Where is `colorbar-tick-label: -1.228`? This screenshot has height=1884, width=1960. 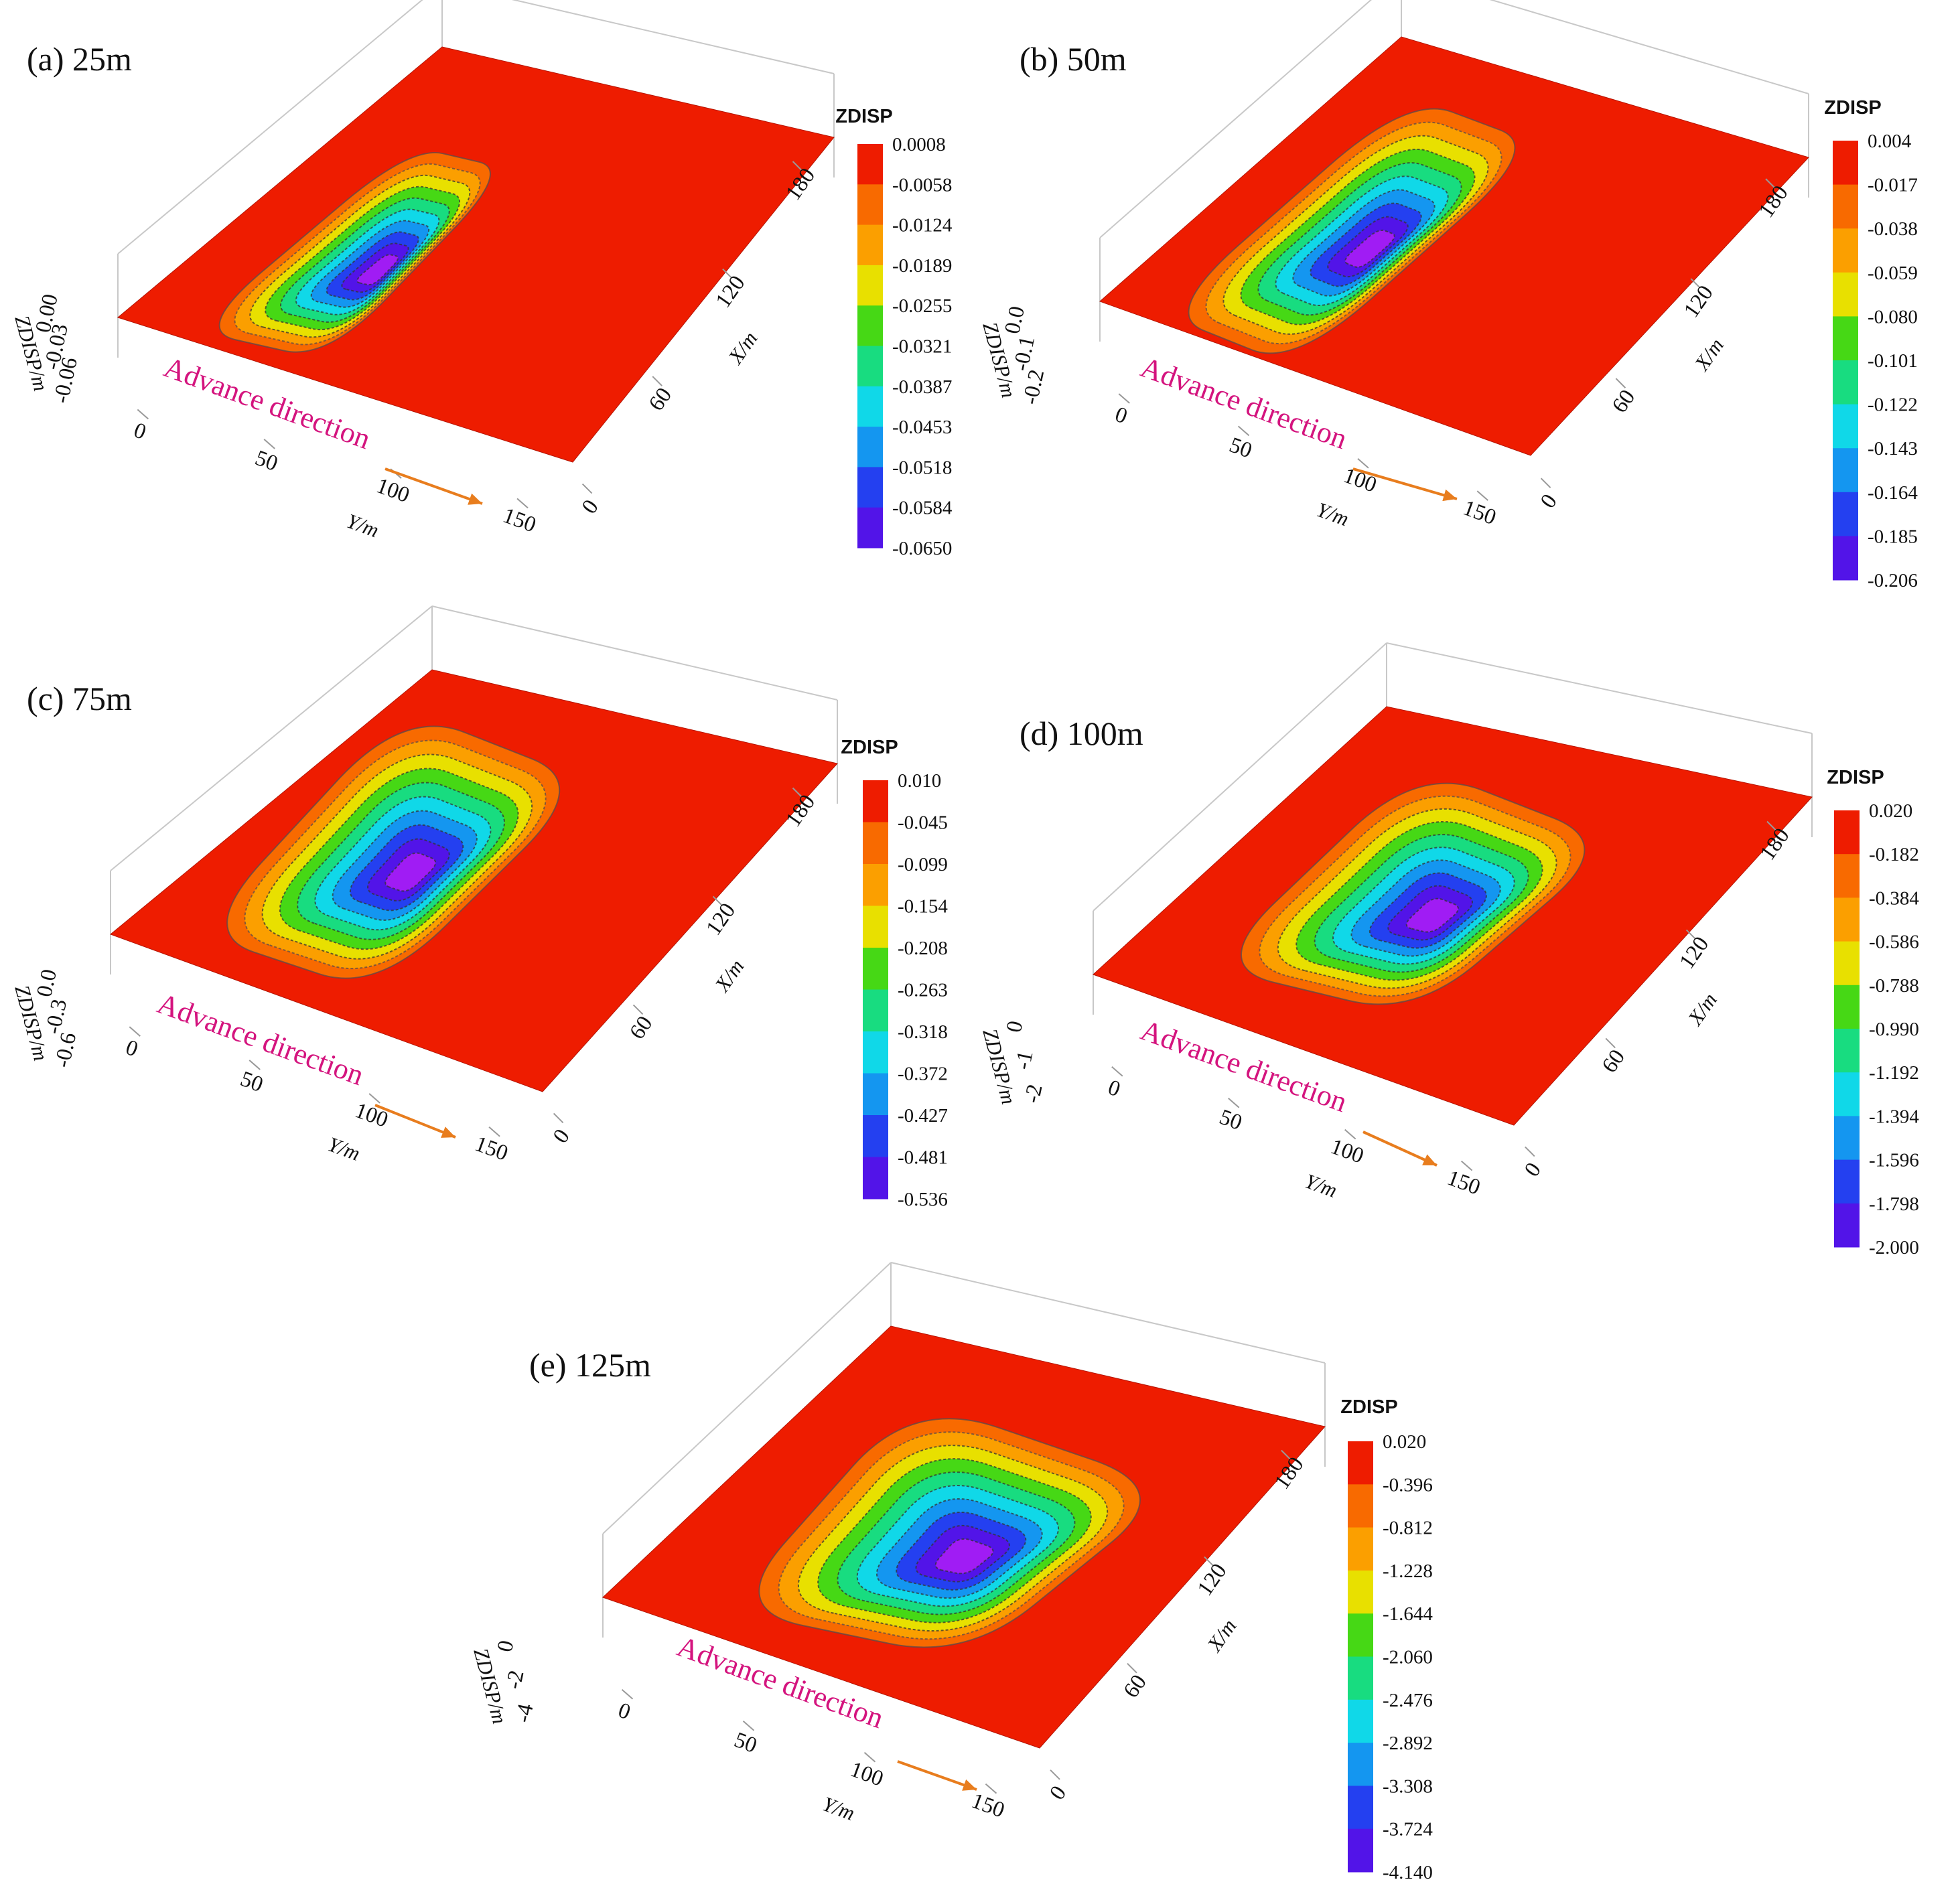
colorbar-tick-label: -1.228 is located at coordinates (1408, 1572).